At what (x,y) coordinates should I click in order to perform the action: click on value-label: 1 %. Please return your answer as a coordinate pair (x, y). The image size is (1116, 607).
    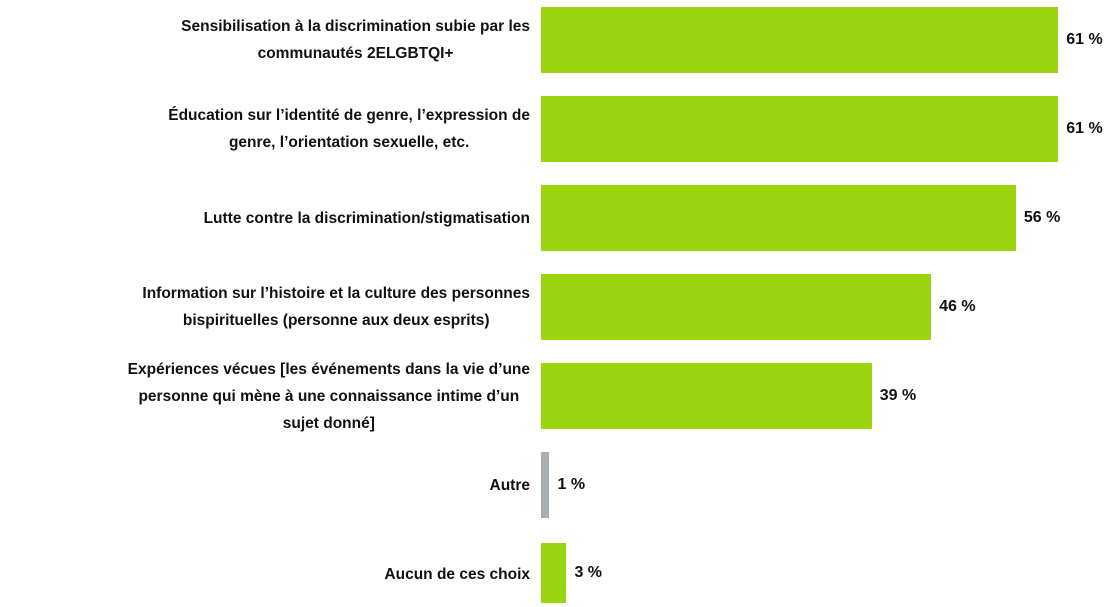
    Looking at the image, I should click on (571, 484).